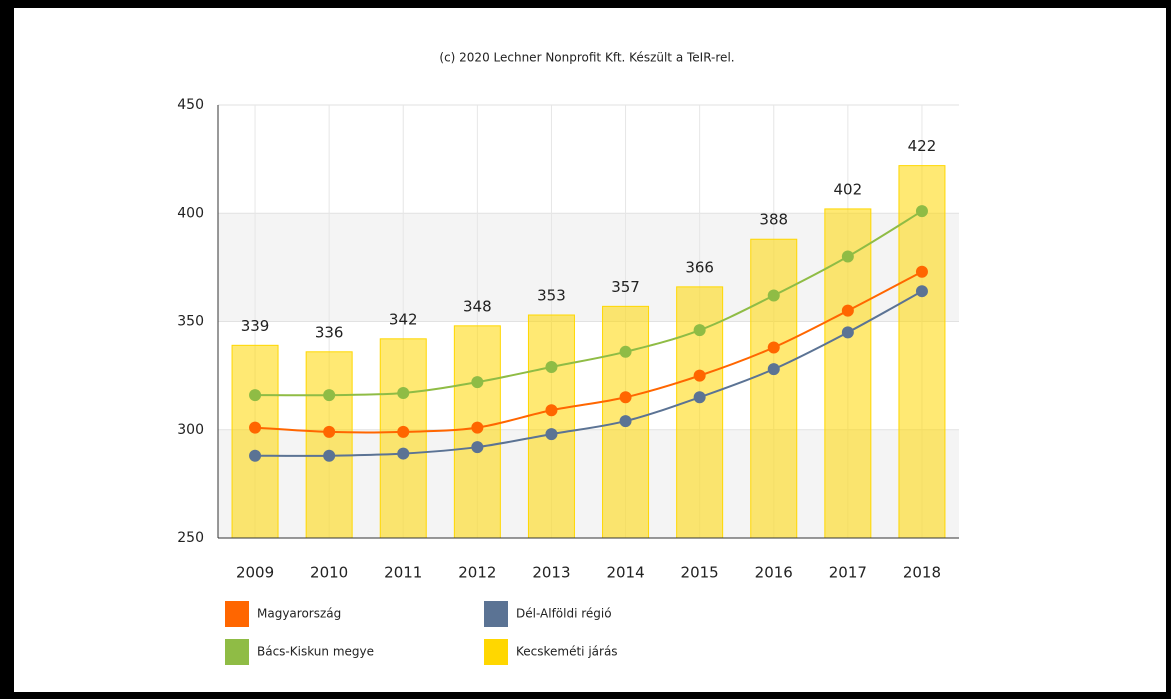 The height and width of the screenshot is (699, 1171). What do you see at coordinates (190, 213) in the screenshot?
I see `y-tick-label: 400` at bounding box center [190, 213].